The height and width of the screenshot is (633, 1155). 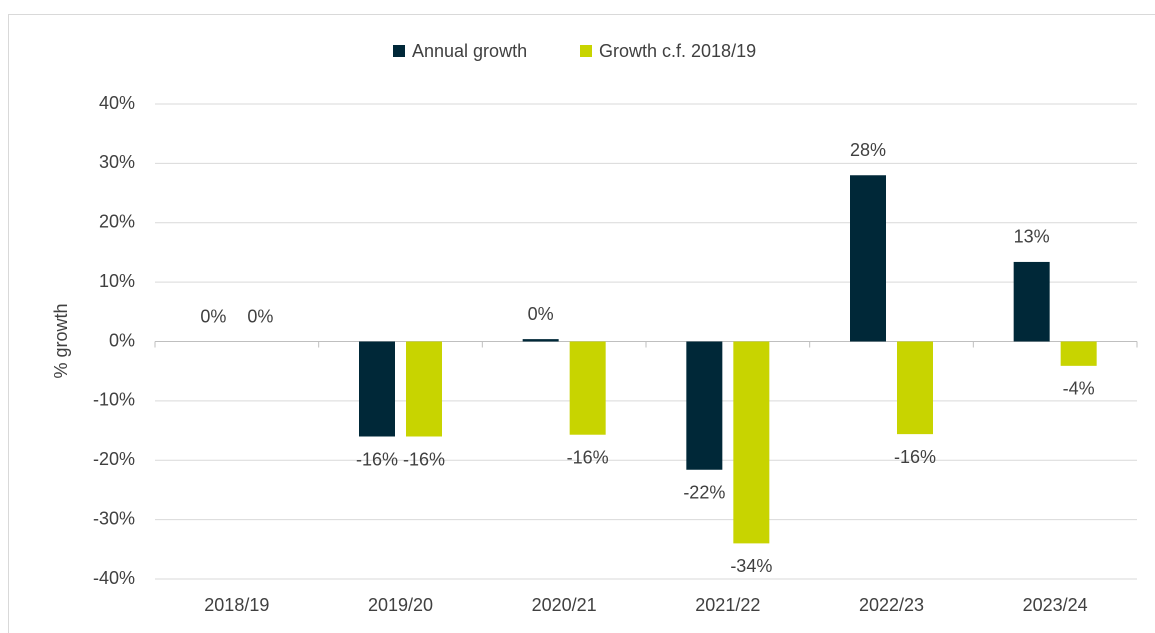 I want to click on y-axis-title: % growth, so click(x=61, y=340).